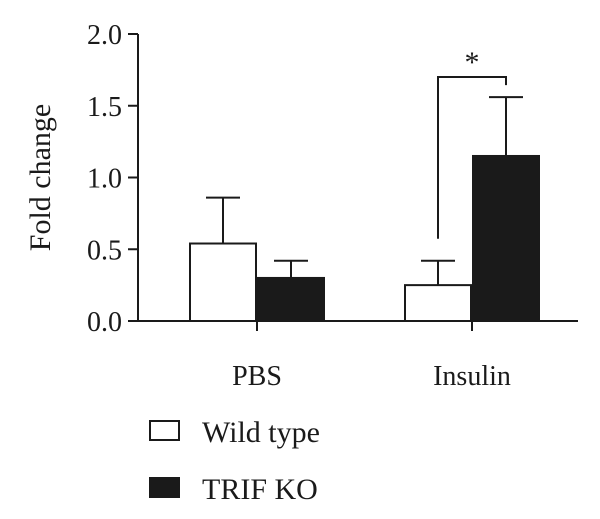 Image resolution: width=600 pixels, height=519 pixels. I want to click on legend-label: Wild type, so click(261, 432).